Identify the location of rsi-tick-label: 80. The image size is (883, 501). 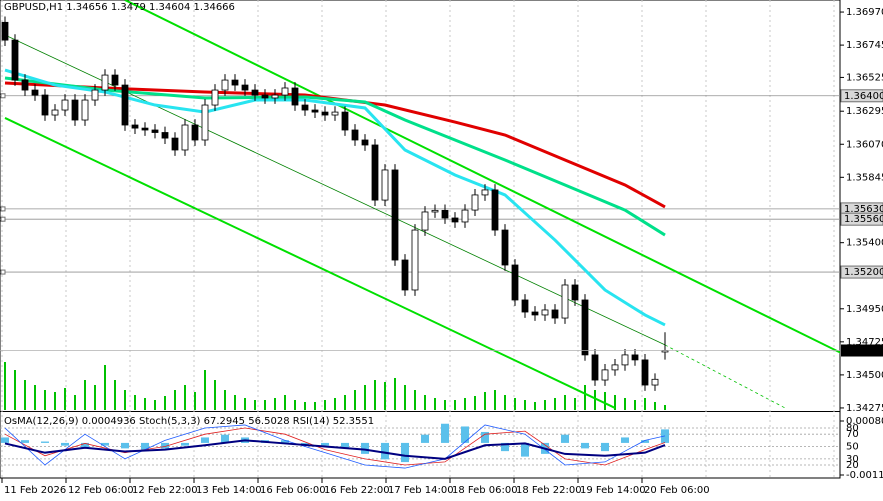
(852, 428).